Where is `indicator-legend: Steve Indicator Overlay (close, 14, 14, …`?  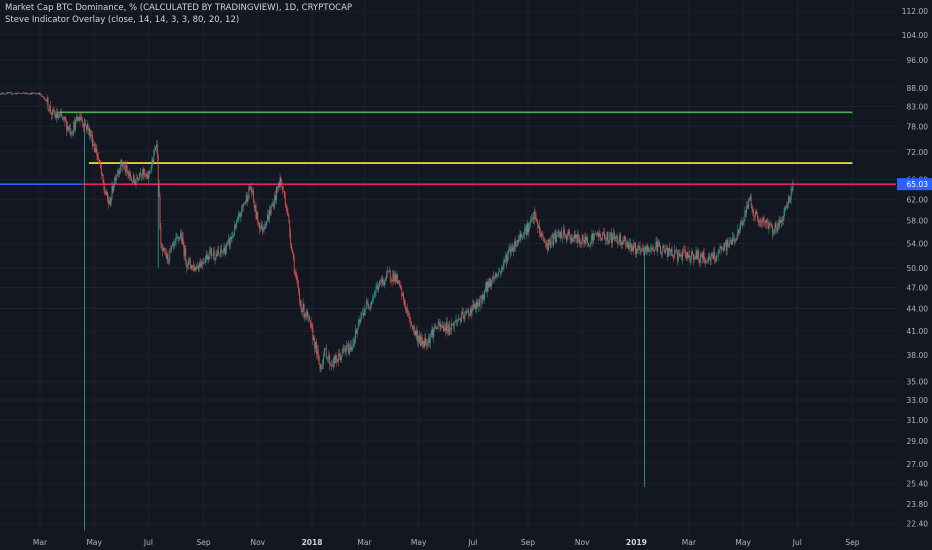 indicator-legend: Steve Indicator Overlay (close, 14, 14, … is located at coordinates (122, 20).